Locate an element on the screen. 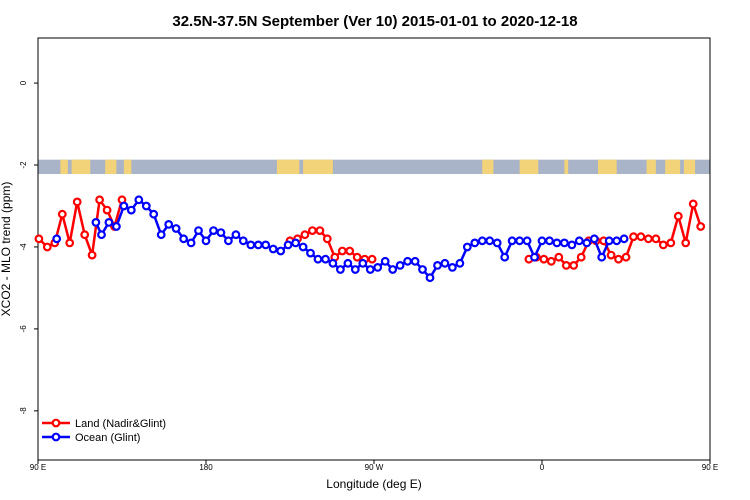  x-axis-title: Longitude (deg E) is located at coordinates (373, 484).